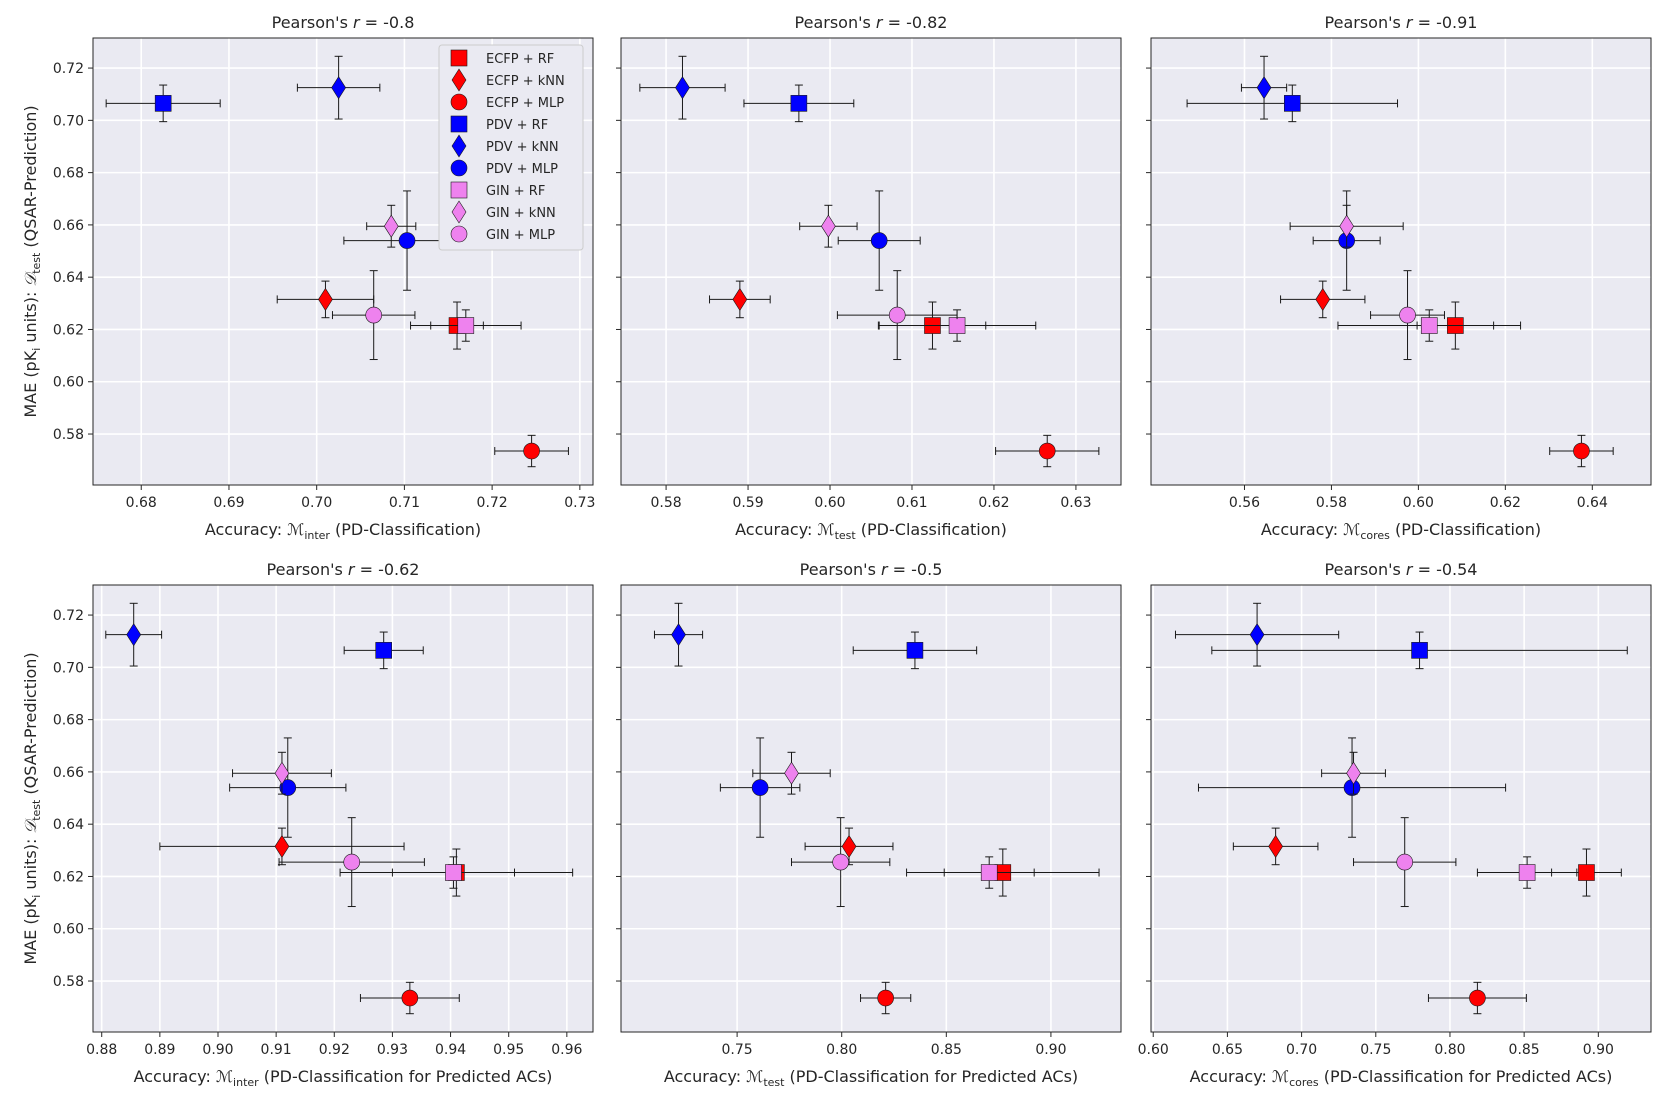  Describe the element at coordinates (459, 80) in the screenshot. I see `legend-marker-ecfp-knn` at that location.